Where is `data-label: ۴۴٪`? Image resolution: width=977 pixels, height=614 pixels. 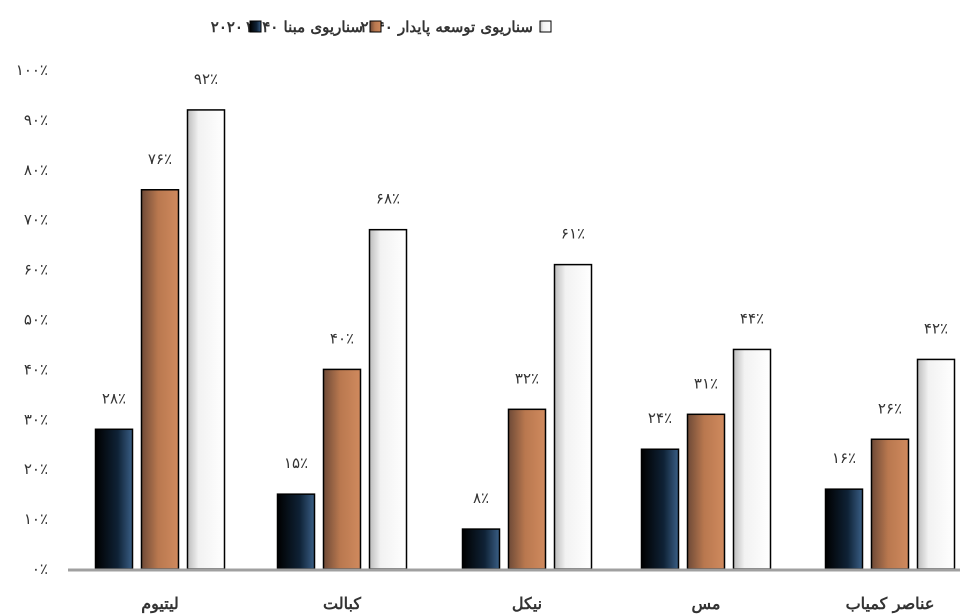
data-label: ۴۴٪ is located at coordinates (752, 318).